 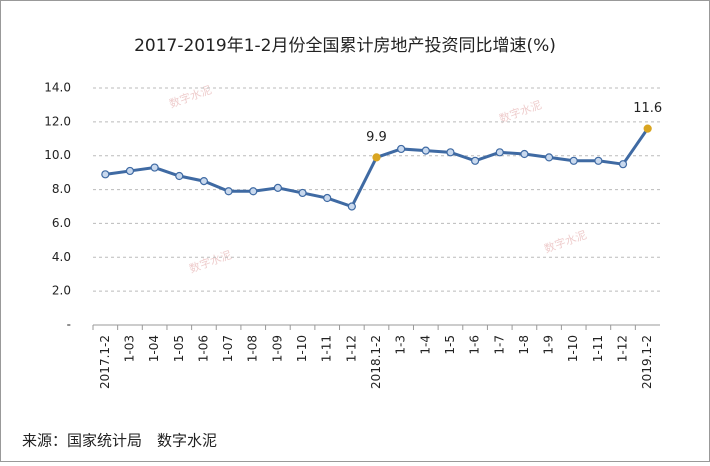 I want to click on chart-title: 2017-2019年1-2月份全国累计房地产投资同比增速(%), so click(x=345, y=46).